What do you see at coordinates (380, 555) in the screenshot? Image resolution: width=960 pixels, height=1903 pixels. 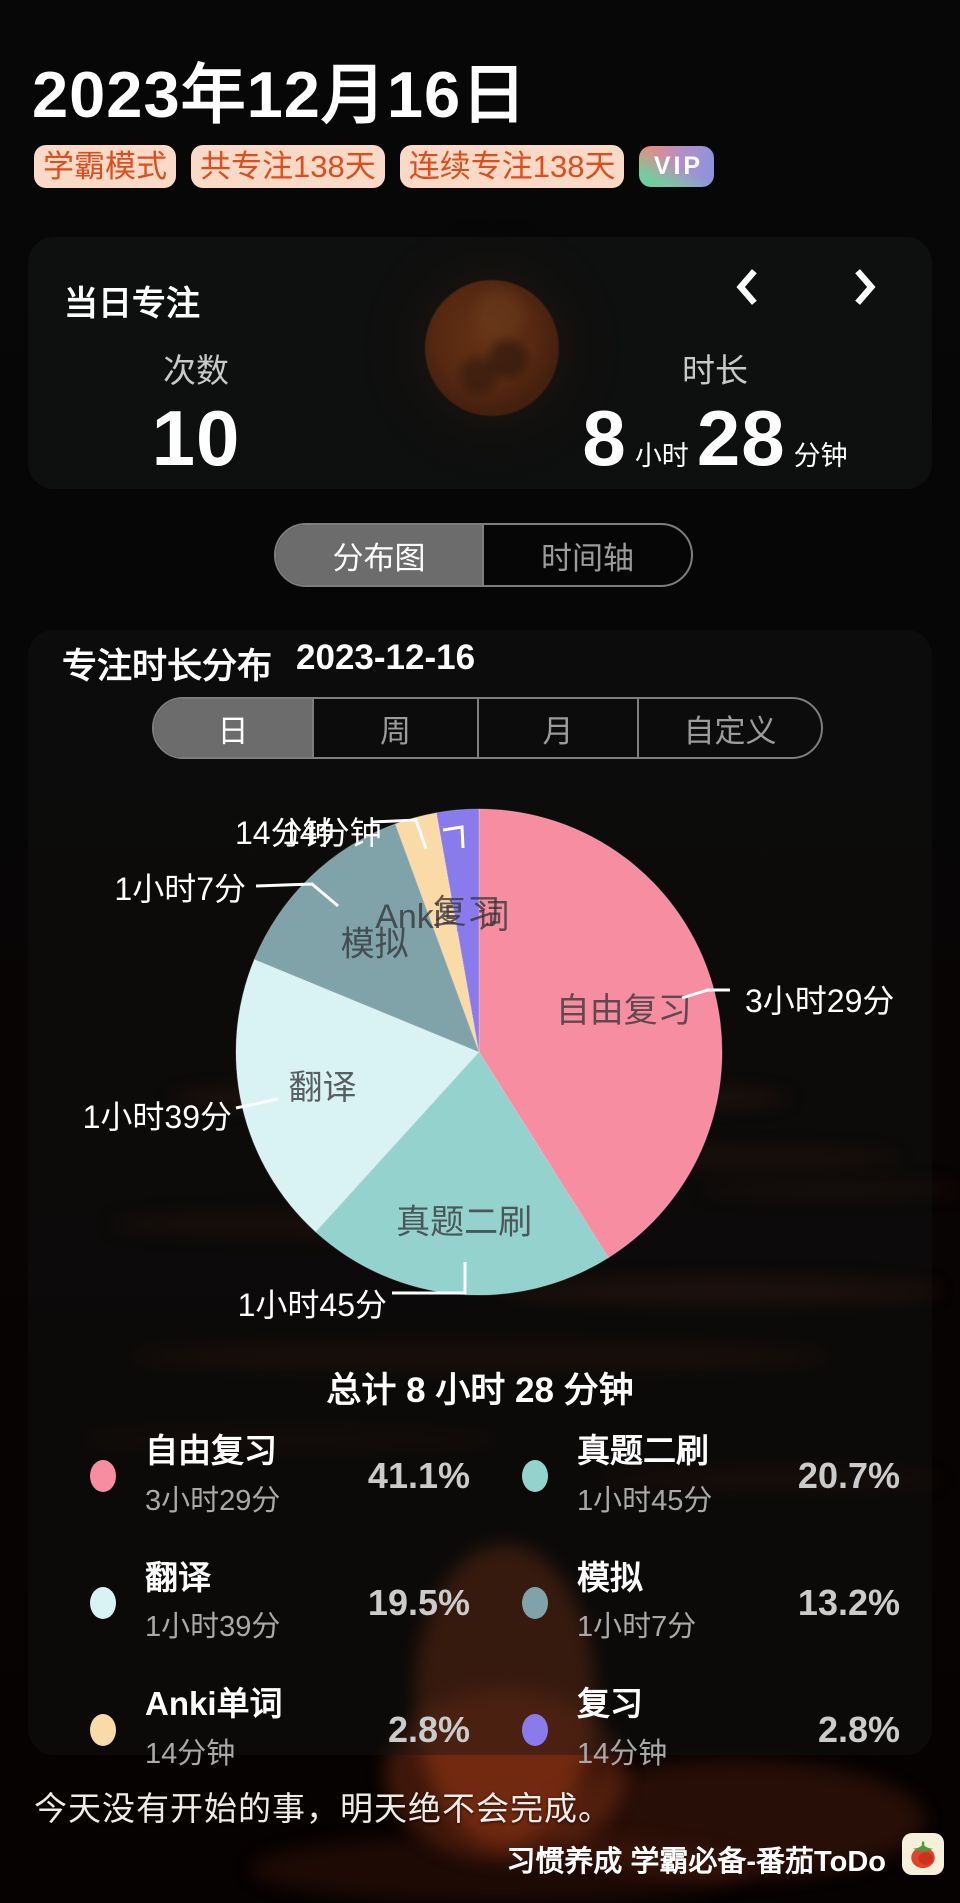 I see `toggle-distribution: 分布图` at bounding box center [380, 555].